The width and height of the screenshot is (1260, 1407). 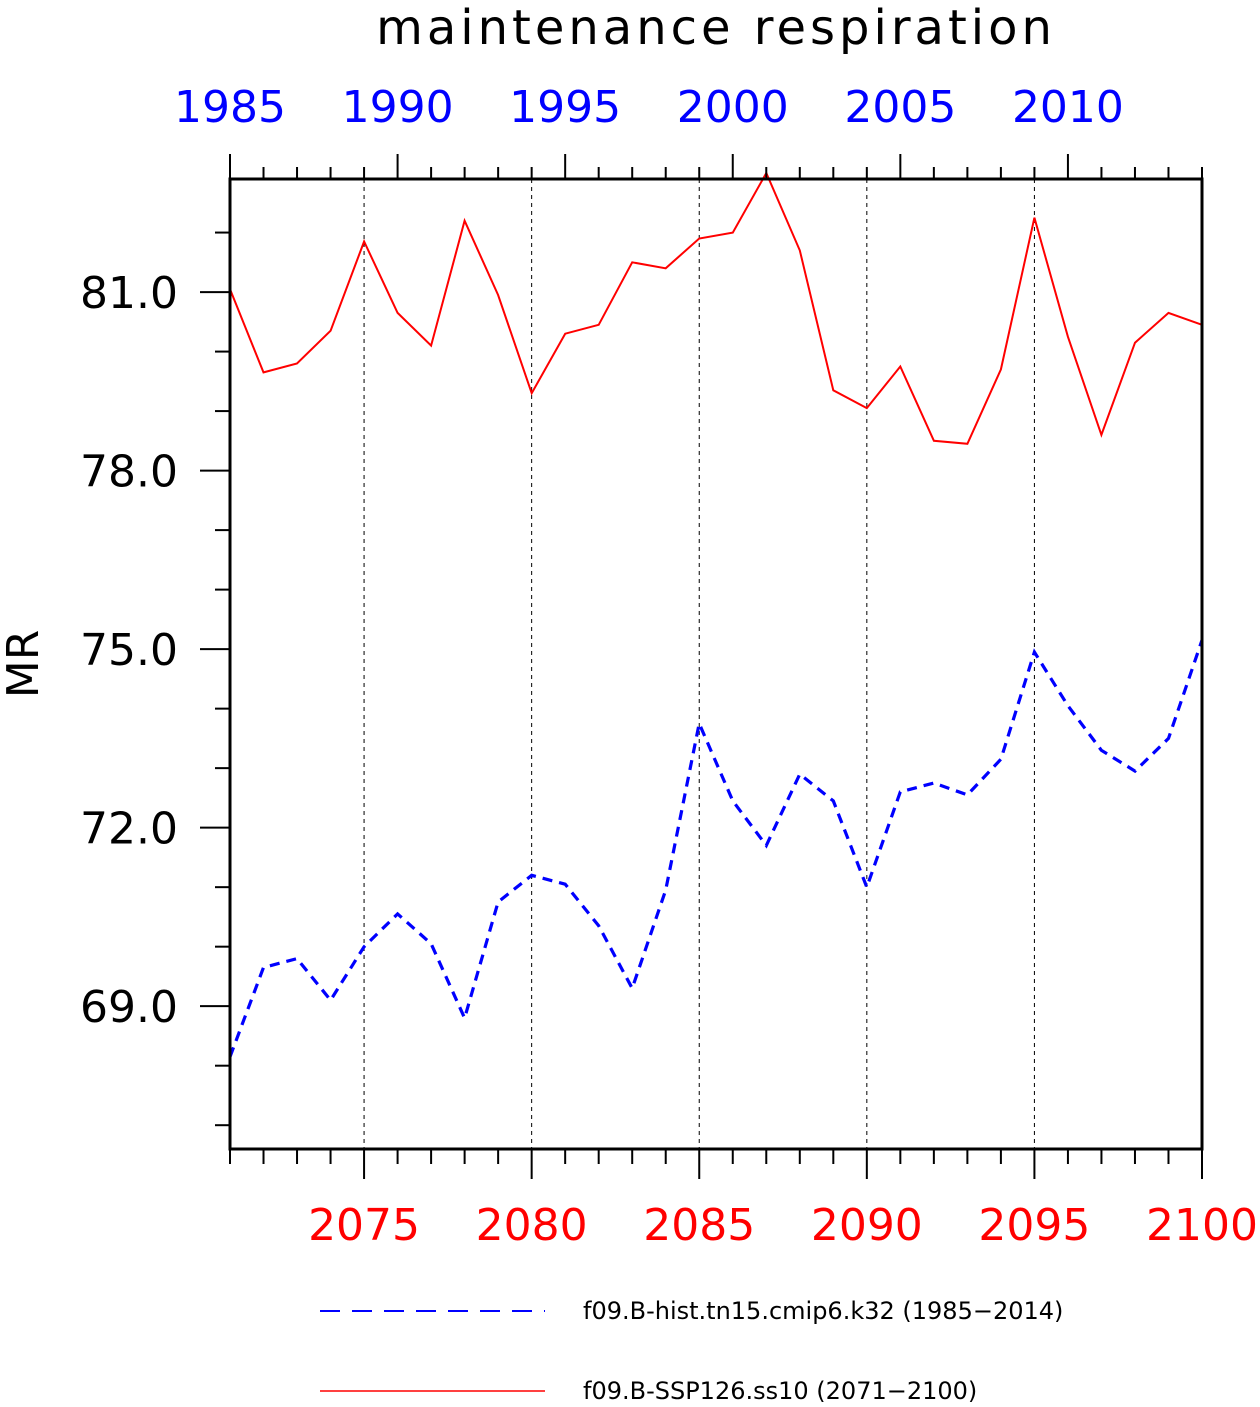 I want to click on legend-label: f09.B-SSP126.ss10 (2071−2100), so click(x=780, y=1391).